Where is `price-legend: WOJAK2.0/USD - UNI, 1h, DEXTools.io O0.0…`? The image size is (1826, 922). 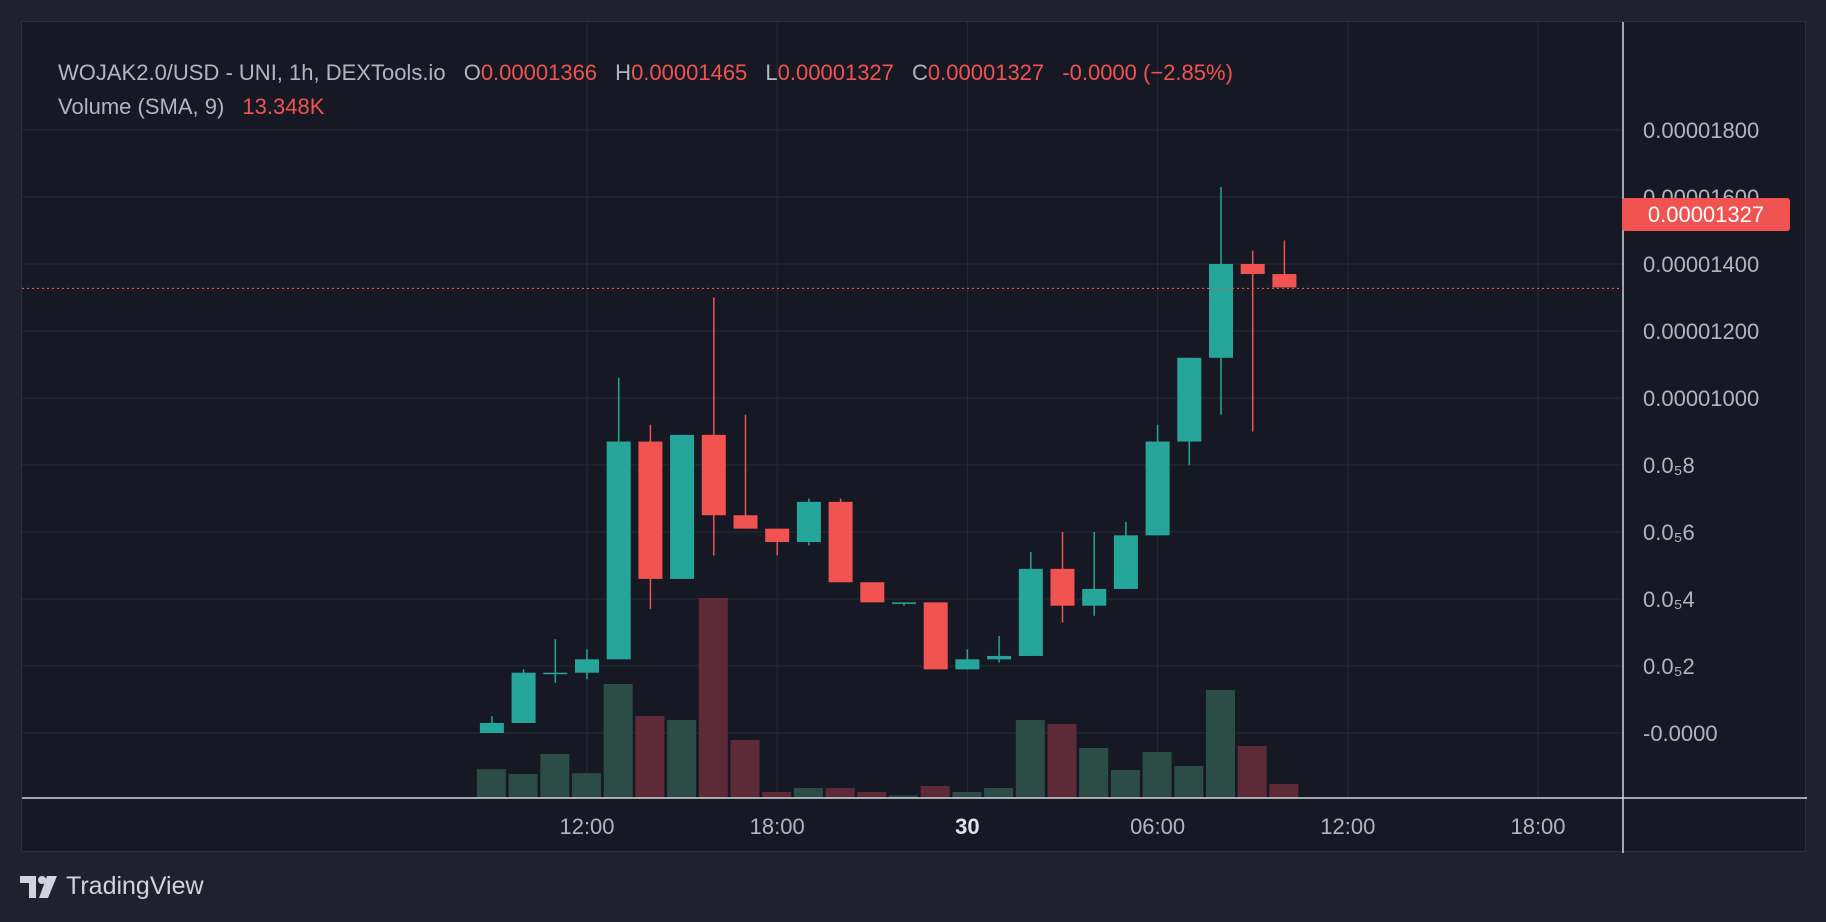 price-legend: WOJAK2.0/USD - UNI, 1h, DEXTools.io O0.0… is located at coordinates (645, 73).